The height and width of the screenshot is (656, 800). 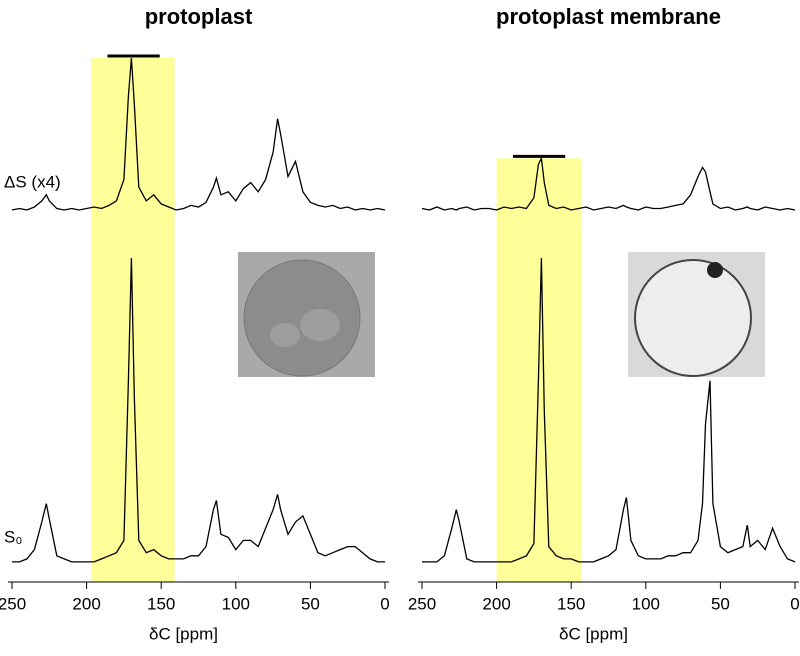 What do you see at coordinates (199, 16) in the screenshot?
I see `chart-title: protoplast` at bounding box center [199, 16].